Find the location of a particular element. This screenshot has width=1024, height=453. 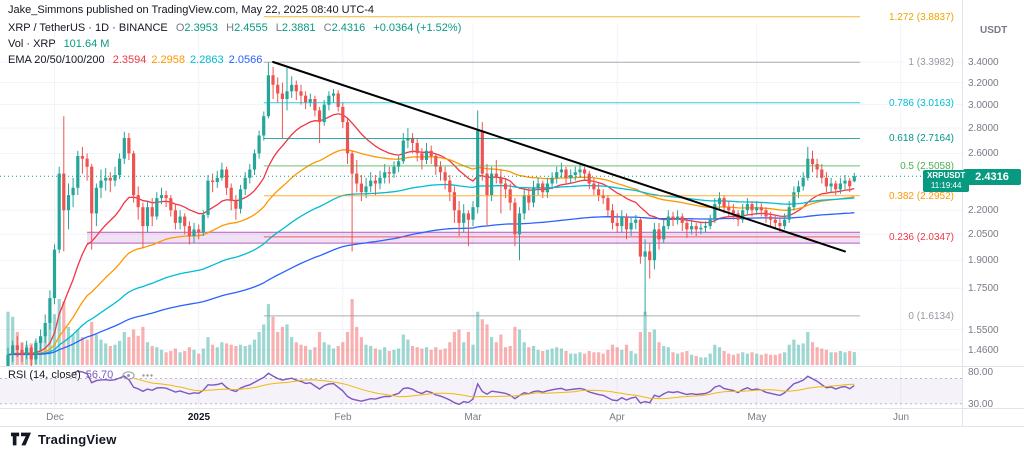

rsi-legend: RSI (14, close) 56.70 is located at coordinates (81, 375).